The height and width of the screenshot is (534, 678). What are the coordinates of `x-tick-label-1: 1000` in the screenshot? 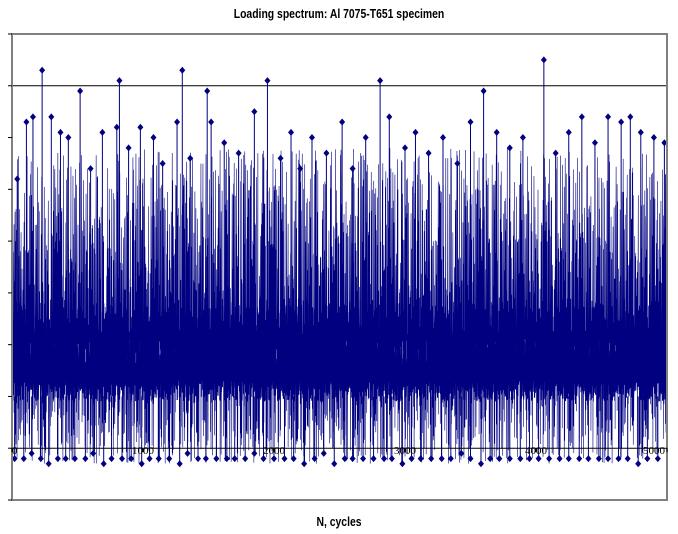 It's located at (143, 451).